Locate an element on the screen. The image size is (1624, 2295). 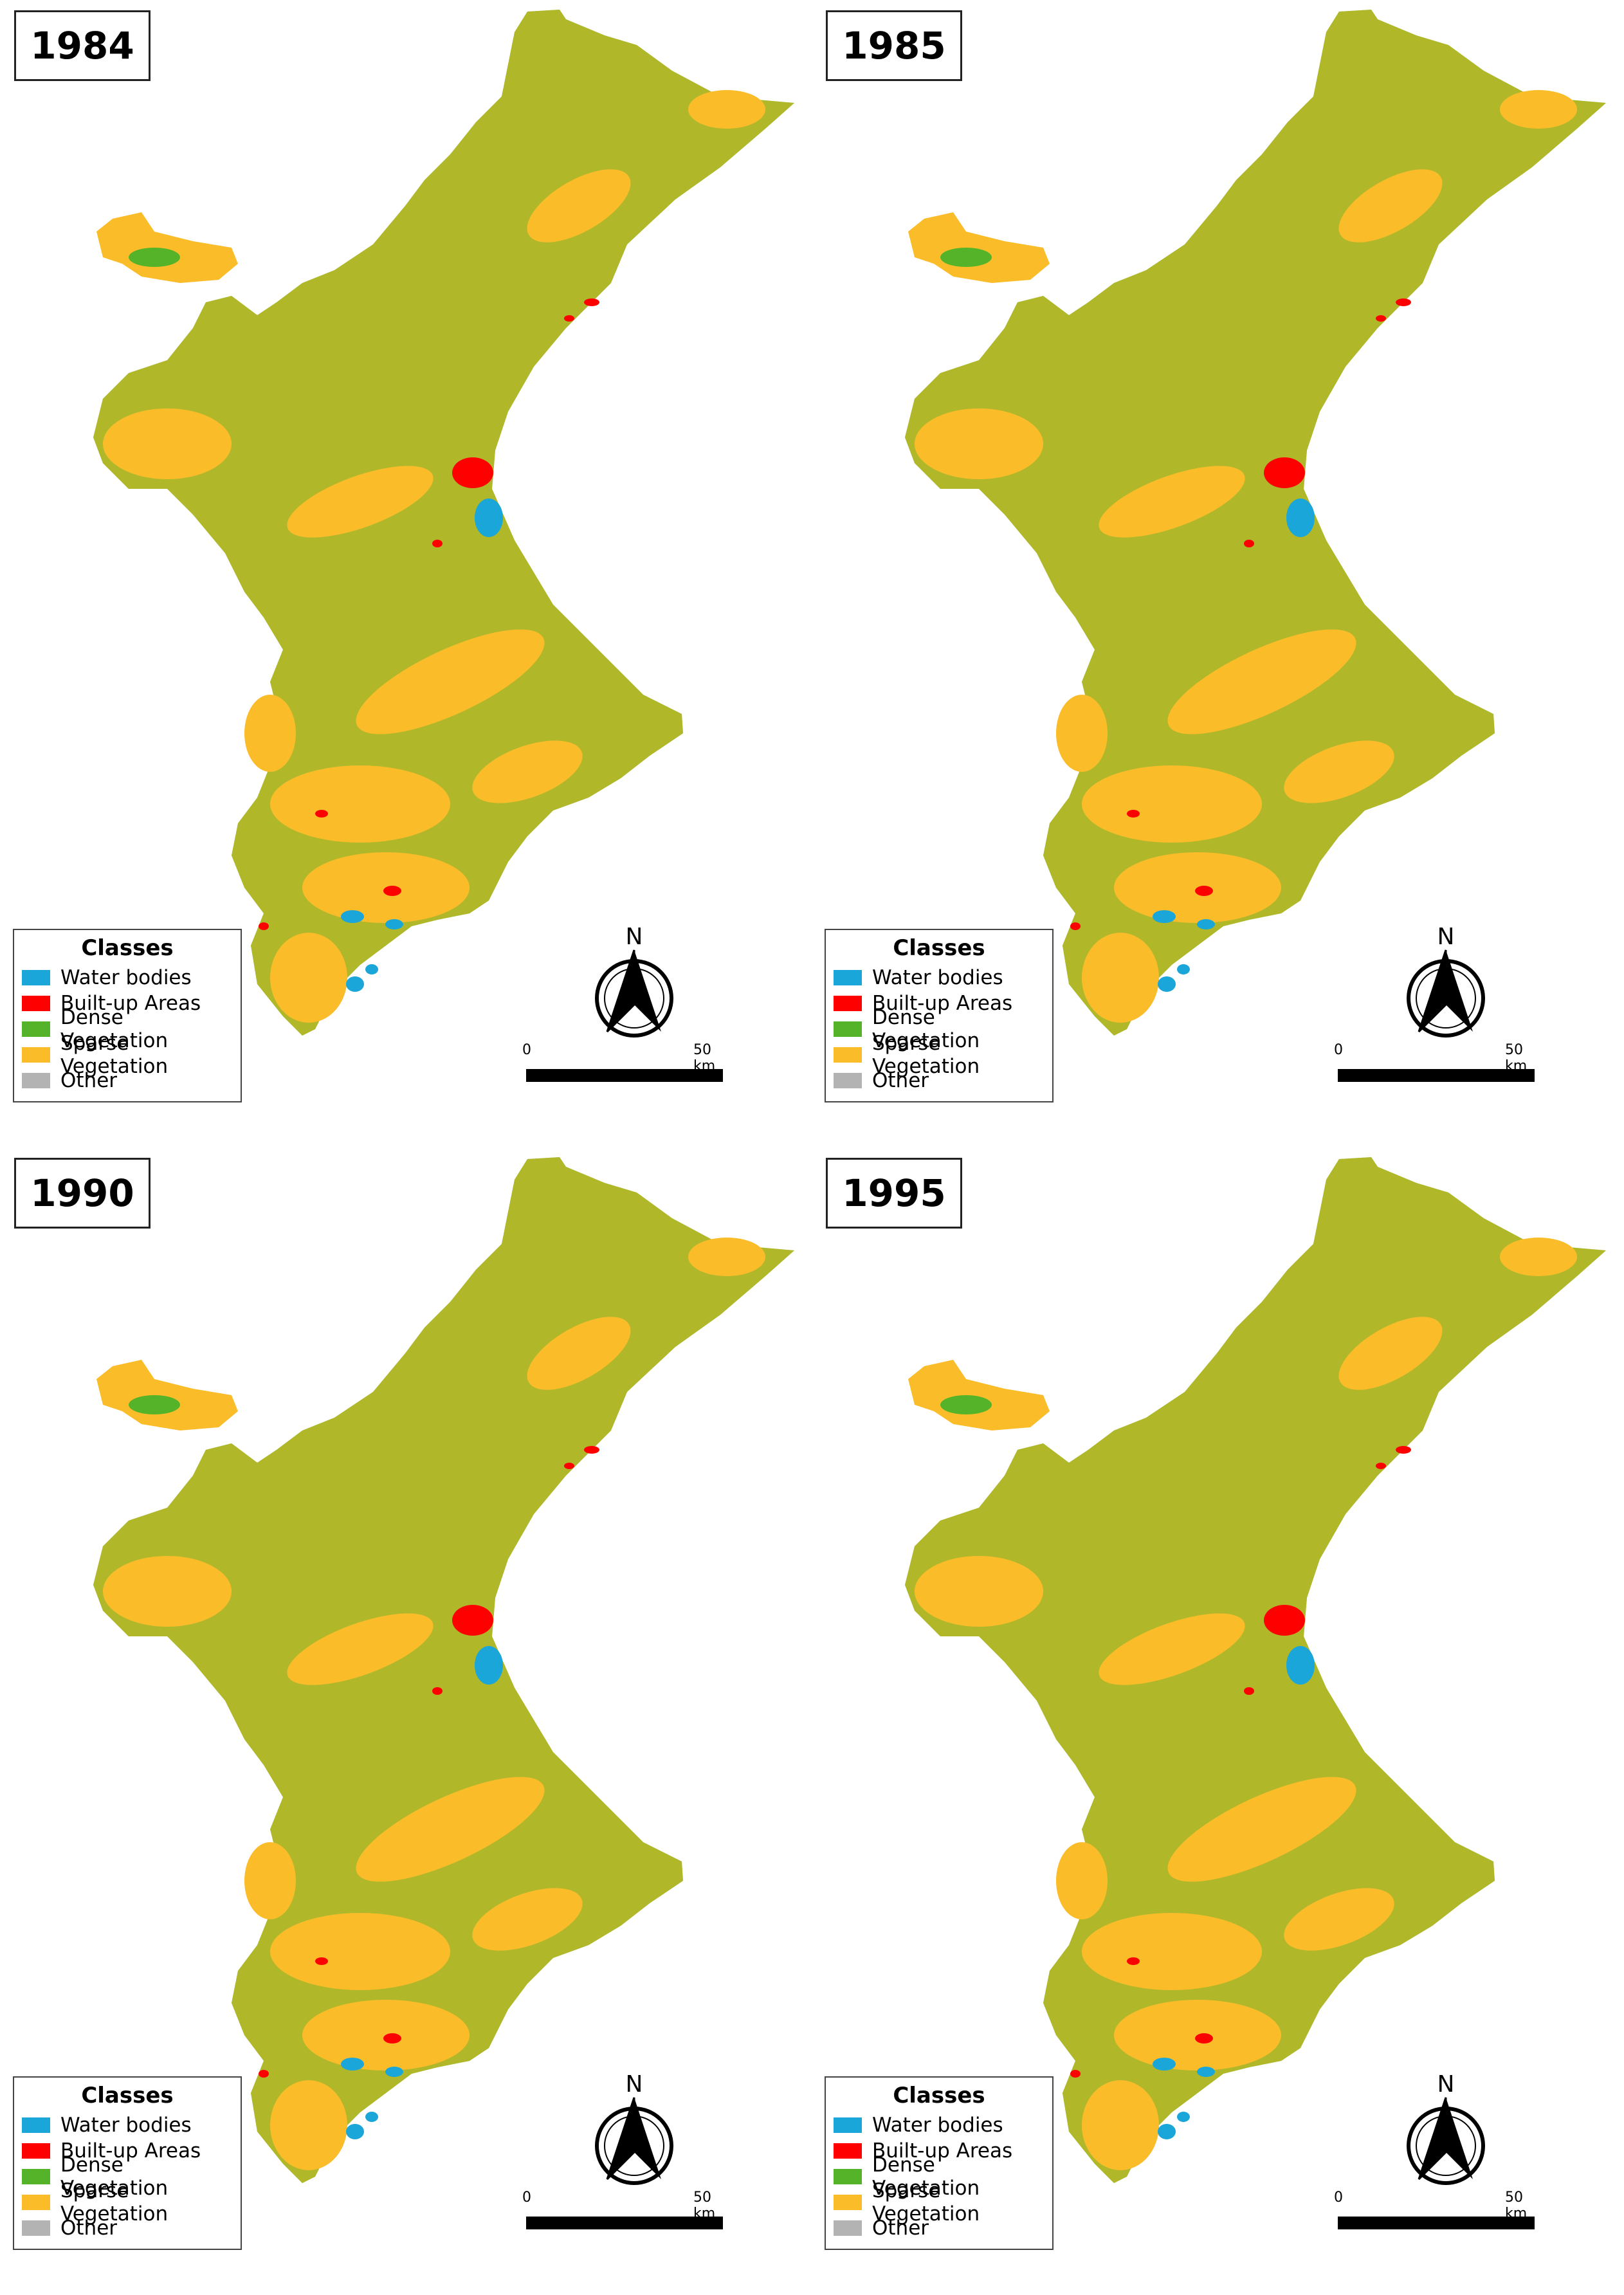
year-label: 1985 is located at coordinates (894, 45).